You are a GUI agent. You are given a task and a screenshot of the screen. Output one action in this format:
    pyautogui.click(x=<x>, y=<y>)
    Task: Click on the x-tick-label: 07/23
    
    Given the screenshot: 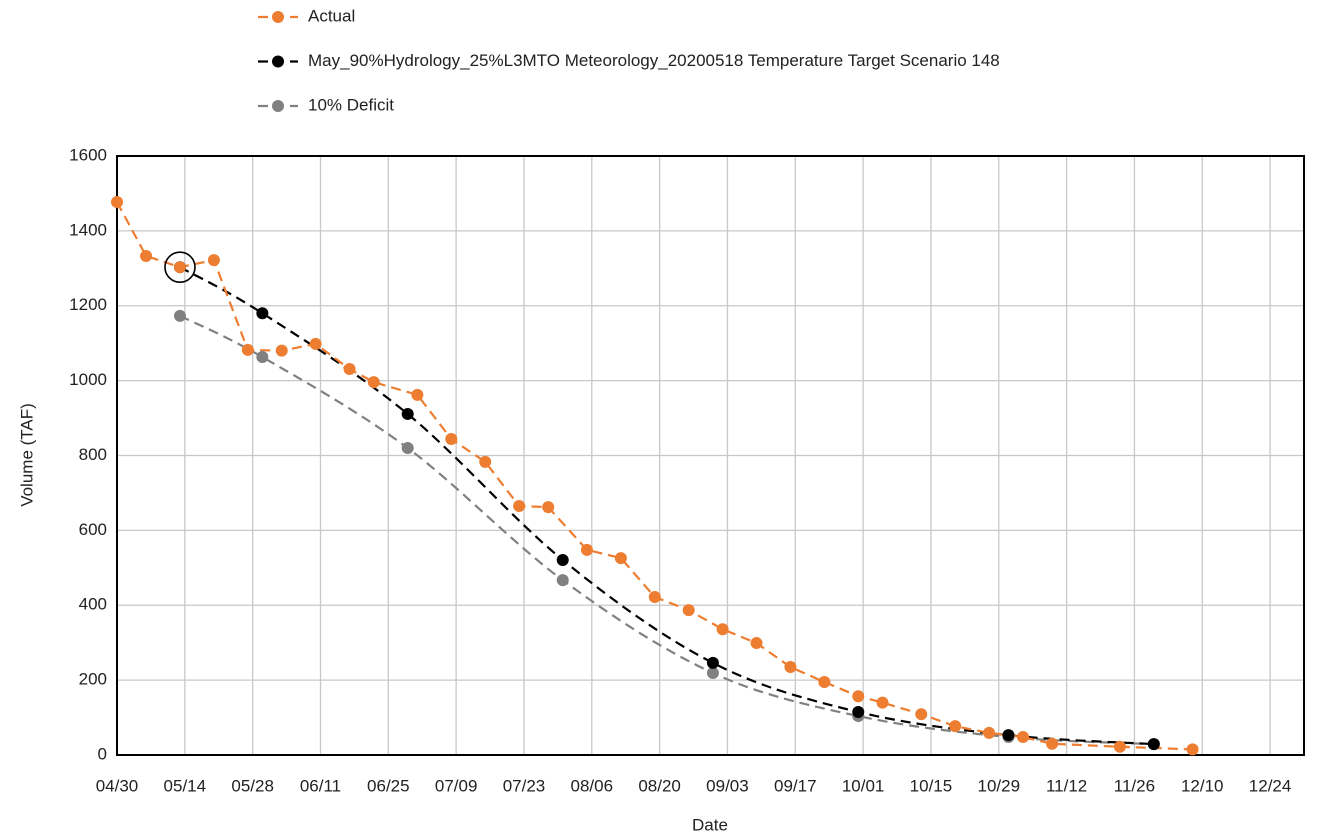 What is the action you would take?
    pyautogui.click(x=524, y=785)
    